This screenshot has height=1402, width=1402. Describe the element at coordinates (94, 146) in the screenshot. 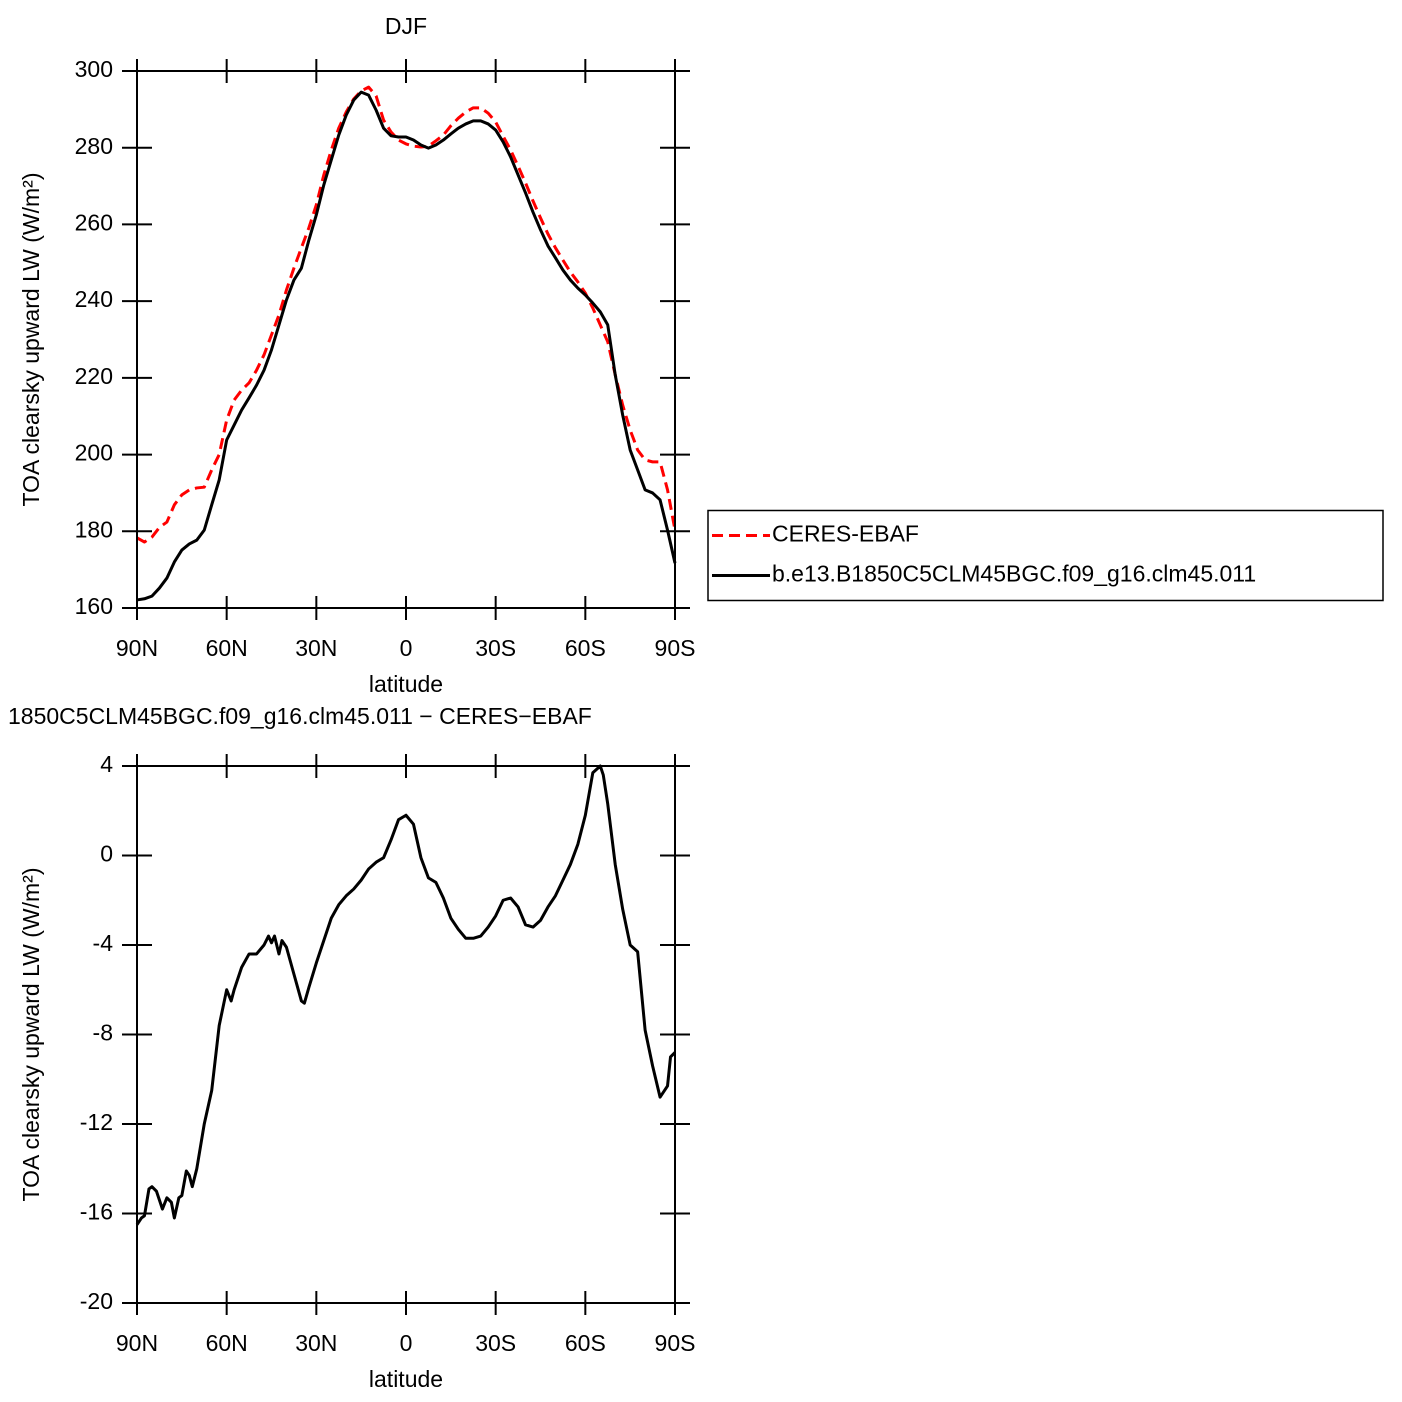

I see `y-tick-label: 280` at that location.